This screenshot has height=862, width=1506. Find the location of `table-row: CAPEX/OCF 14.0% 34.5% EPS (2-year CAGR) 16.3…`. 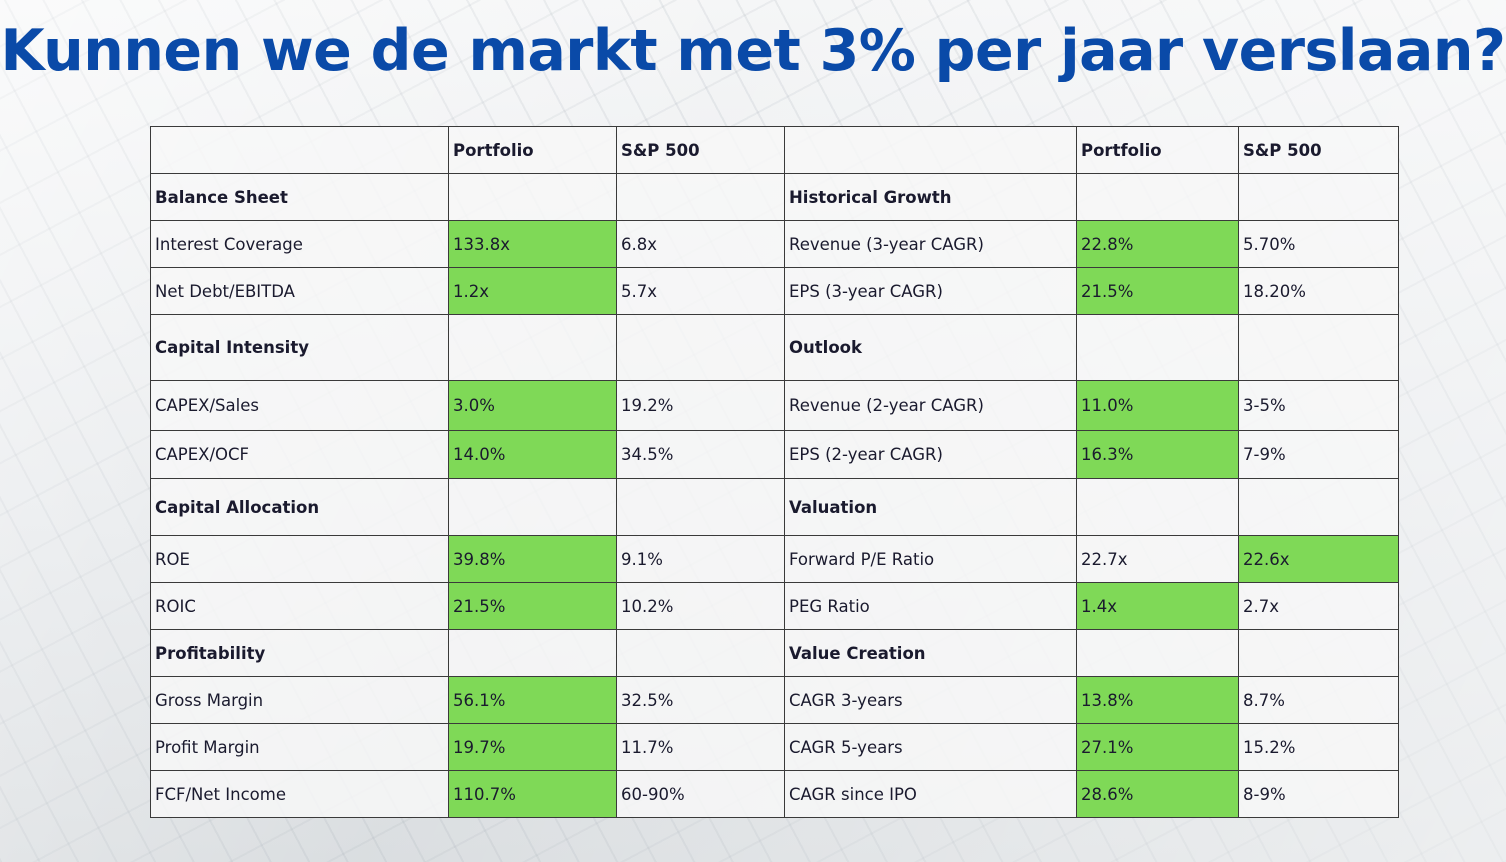

table-row: CAPEX/OCF 14.0% 34.5% EPS (2-year CAGR) 16.3… is located at coordinates (774, 454).